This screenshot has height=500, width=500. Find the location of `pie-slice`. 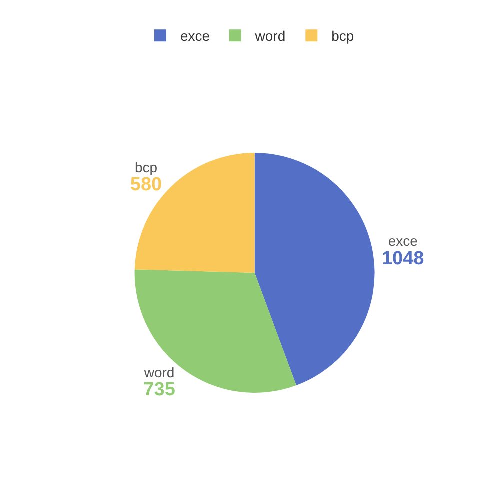

pie-slice is located at coordinates (314, 269).